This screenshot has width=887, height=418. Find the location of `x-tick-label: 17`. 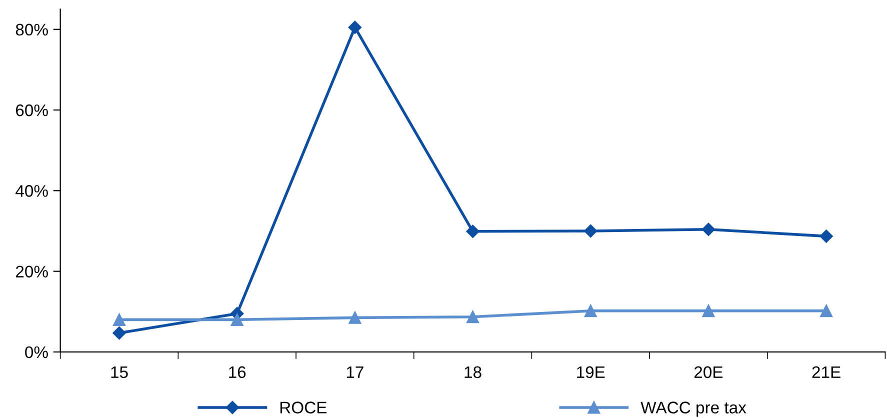

x-tick-label: 17 is located at coordinates (355, 372).